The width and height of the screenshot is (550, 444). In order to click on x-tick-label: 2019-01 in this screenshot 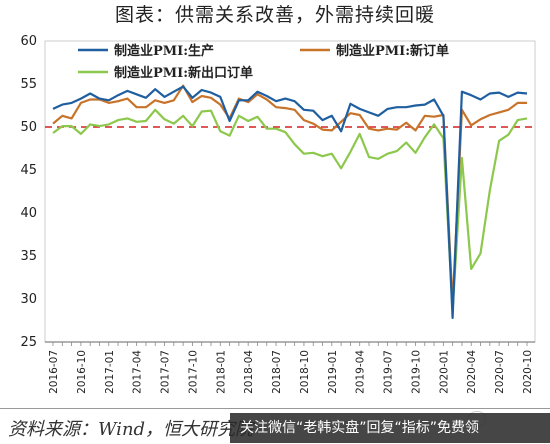, I will do `click(333, 372)`.